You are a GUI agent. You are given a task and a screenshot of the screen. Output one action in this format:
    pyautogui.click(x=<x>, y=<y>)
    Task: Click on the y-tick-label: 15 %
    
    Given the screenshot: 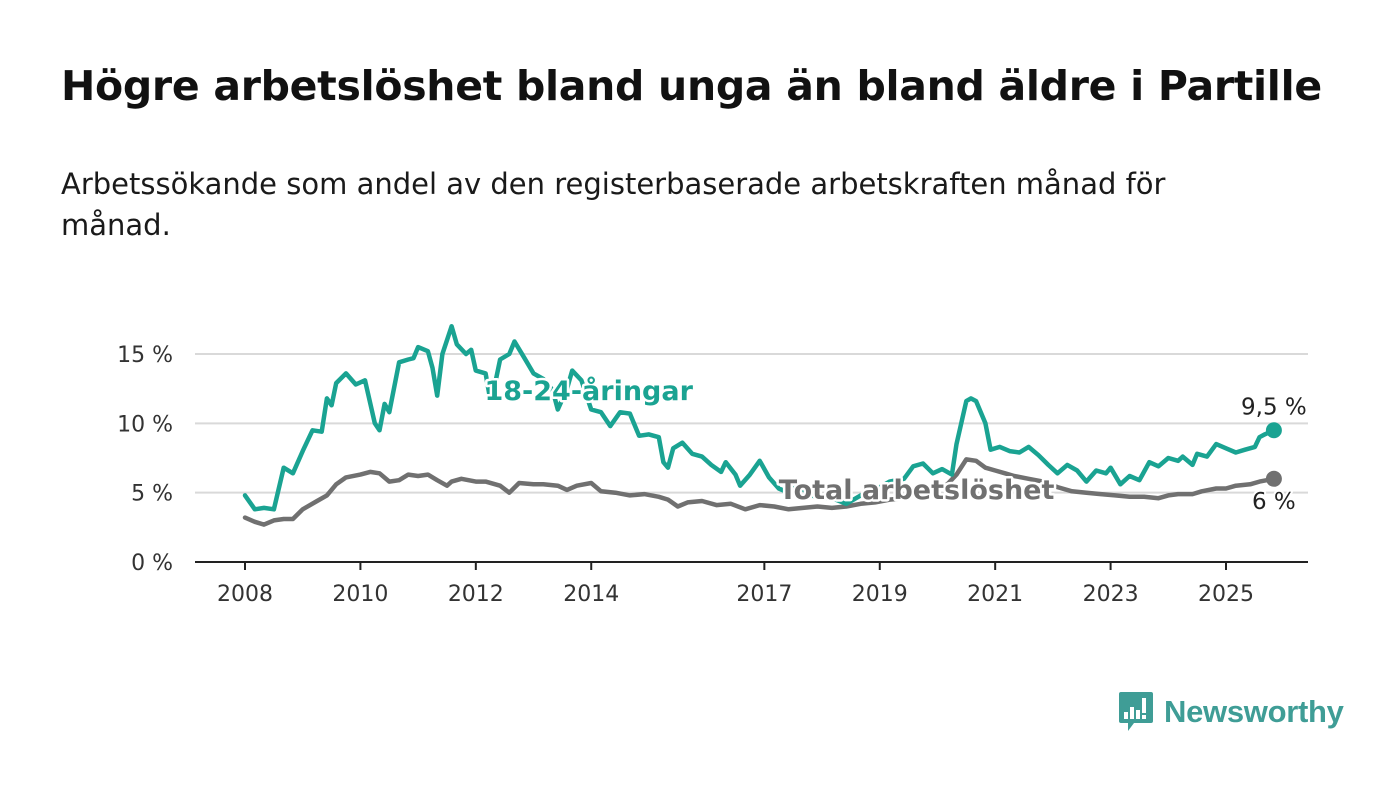 What is the action you would take?
    pyautogui.click(x=145, y=355)
    